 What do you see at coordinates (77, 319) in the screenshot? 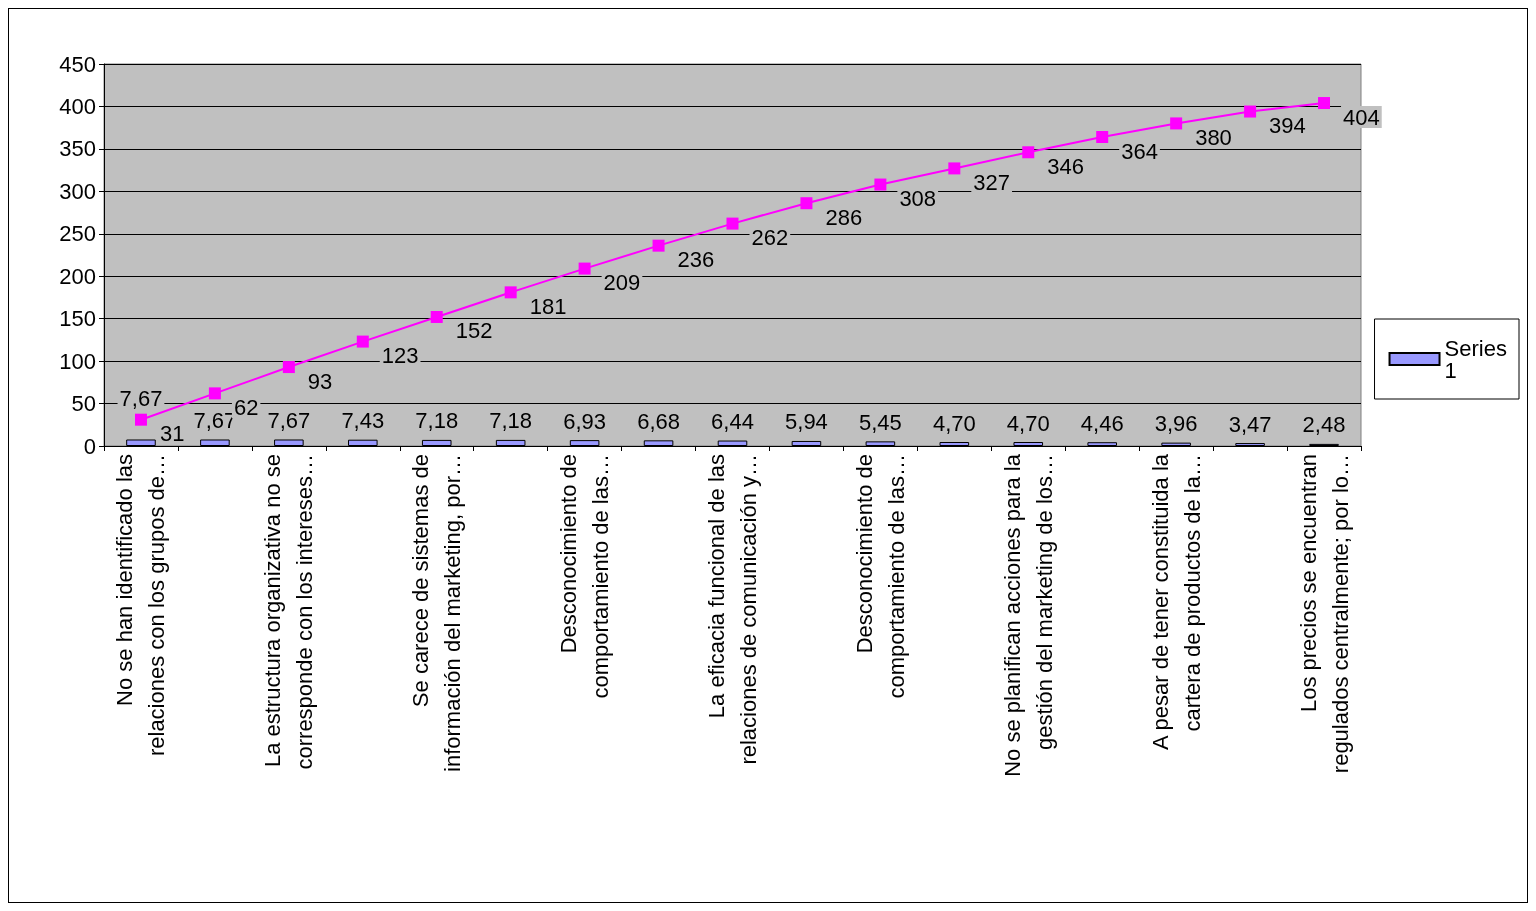
I see `y-tick-label: 150` at bounding box center [77, 319].